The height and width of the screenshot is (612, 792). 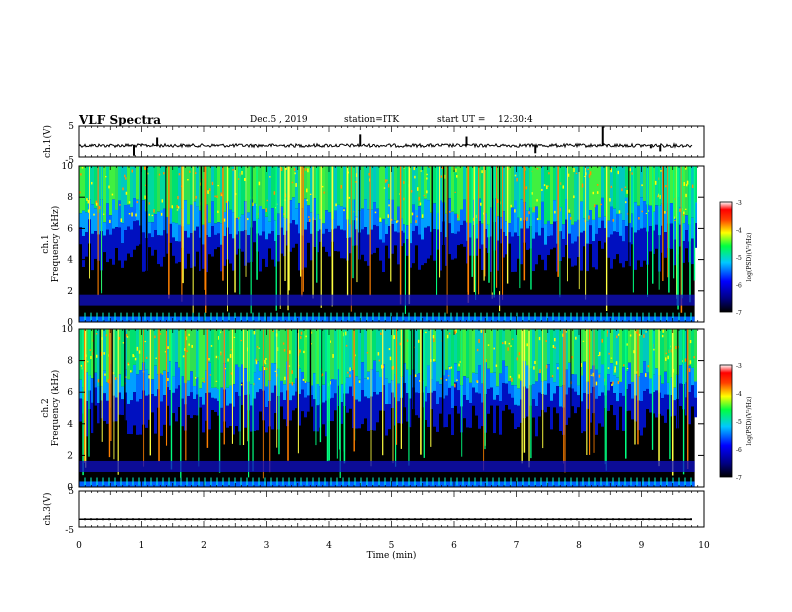 What do you see at coordinates (70, 292) in the screenshot?
I see `y-tick-label: 2` at bounding box center [70, 292].